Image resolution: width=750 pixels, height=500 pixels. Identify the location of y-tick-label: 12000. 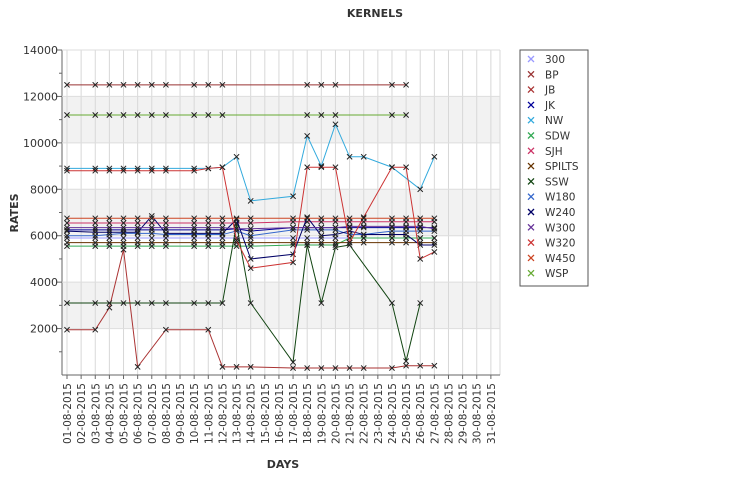
(40, 96).